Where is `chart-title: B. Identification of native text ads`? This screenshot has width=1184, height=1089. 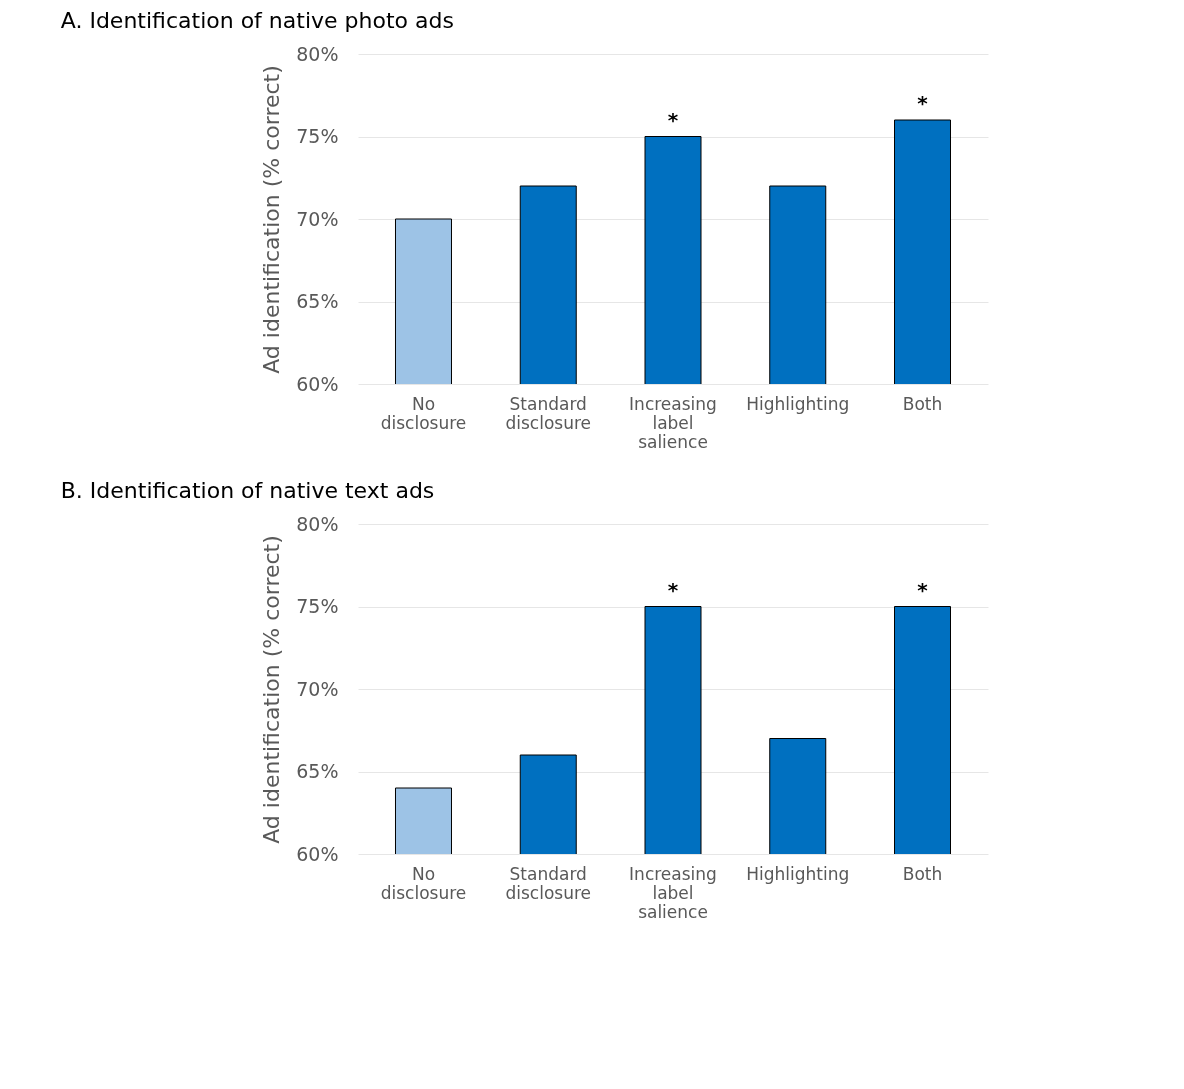 chart-title: B. Identification of native text ads is located at coordinates (247, 490).